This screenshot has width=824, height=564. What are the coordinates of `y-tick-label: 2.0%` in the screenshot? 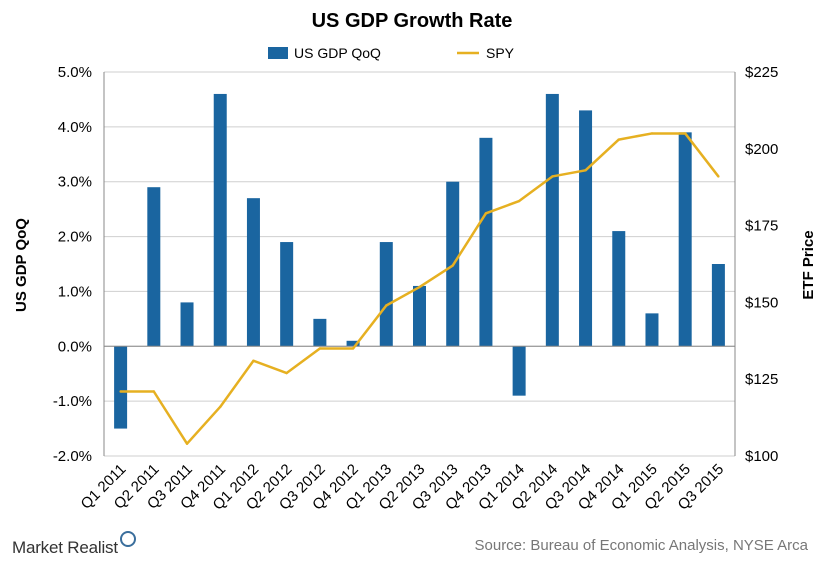 It's located at (75, 237).